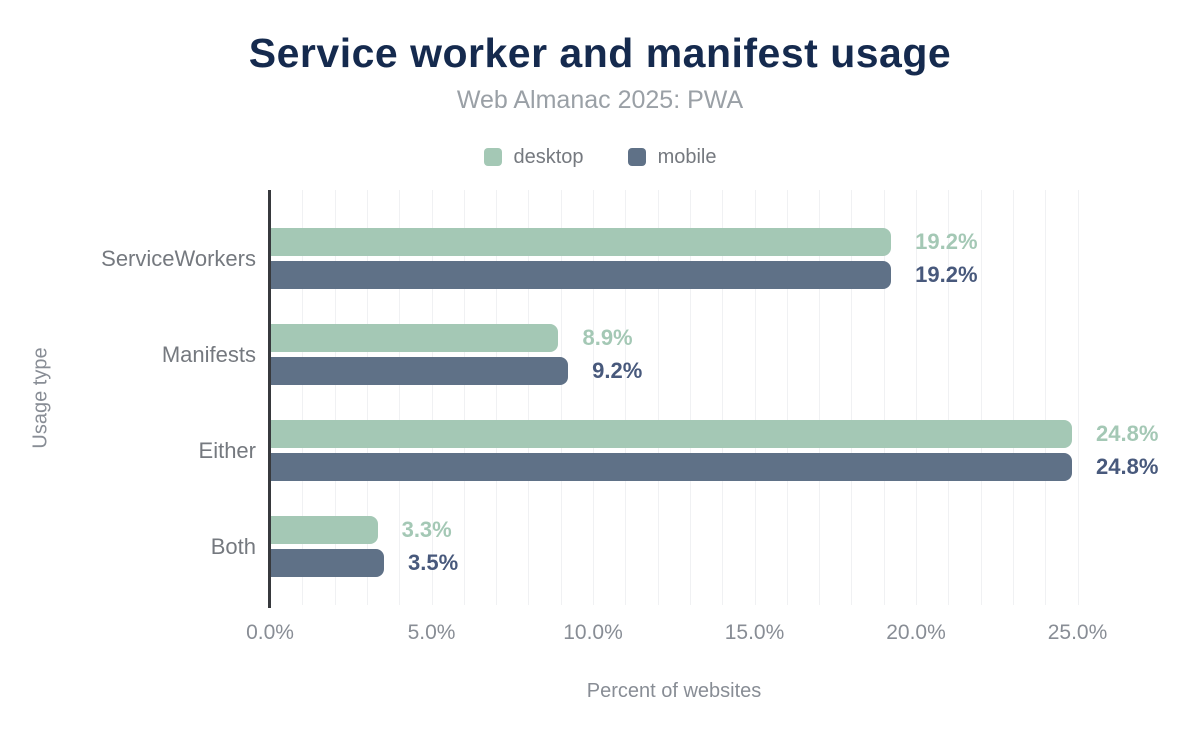  Describe the element at coordinates (916, 632) in the screenshot. I see `x-tick-label: 20.0%` at that location.